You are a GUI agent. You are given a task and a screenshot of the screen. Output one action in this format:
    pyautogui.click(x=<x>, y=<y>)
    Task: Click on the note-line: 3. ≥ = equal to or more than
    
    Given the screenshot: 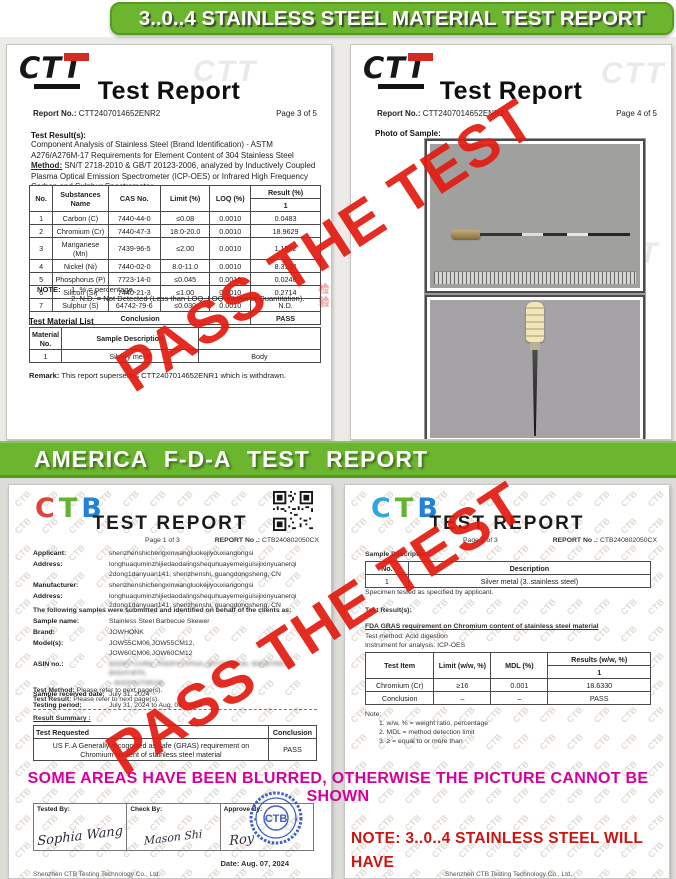 What is the action you would take?
    pyautogui.click(x=421, y=741)
    